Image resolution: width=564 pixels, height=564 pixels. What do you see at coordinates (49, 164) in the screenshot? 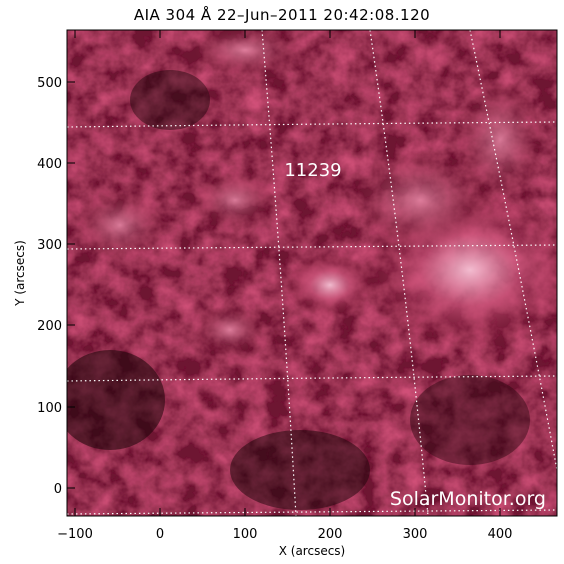
I see `y-tick-label: 400` at bounding box center [49, 164].